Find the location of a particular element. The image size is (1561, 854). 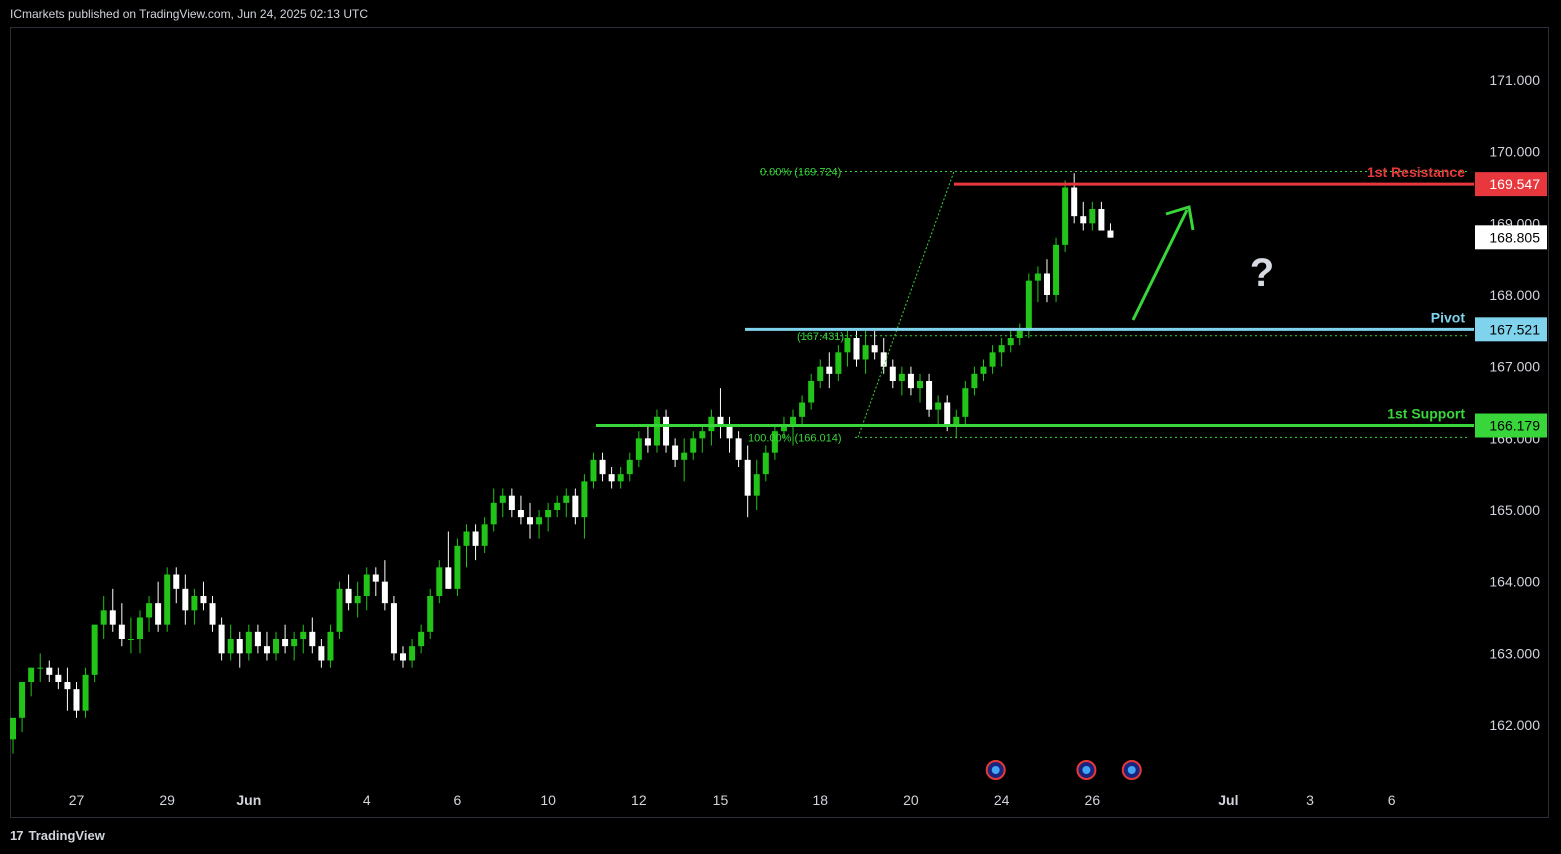

y-tick-label: 171.000 is located at coordinates (1514, 80).